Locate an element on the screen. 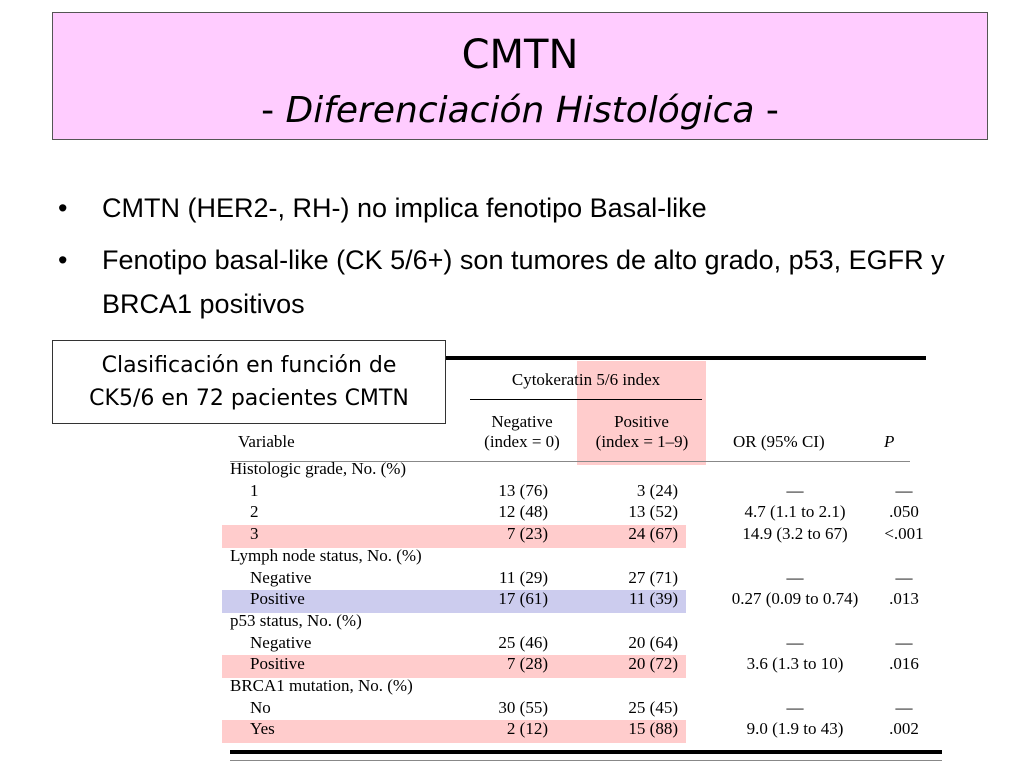 The height and width of the screenshot is (768, 1024). section-label: p53 status, No. (%) is located at coordinates (296, 620).